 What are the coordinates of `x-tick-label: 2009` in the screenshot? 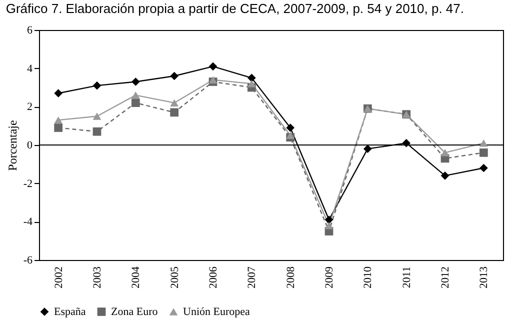 It's located at (330, 277).